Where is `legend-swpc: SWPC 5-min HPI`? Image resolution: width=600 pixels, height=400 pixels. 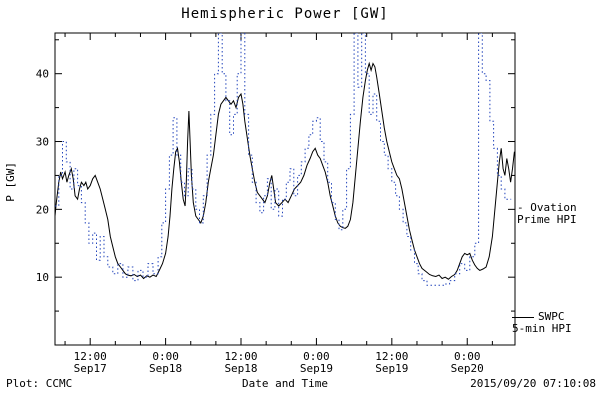
legend-swpc: SWPC 5-min HPI is located at coordinates (542, 323).